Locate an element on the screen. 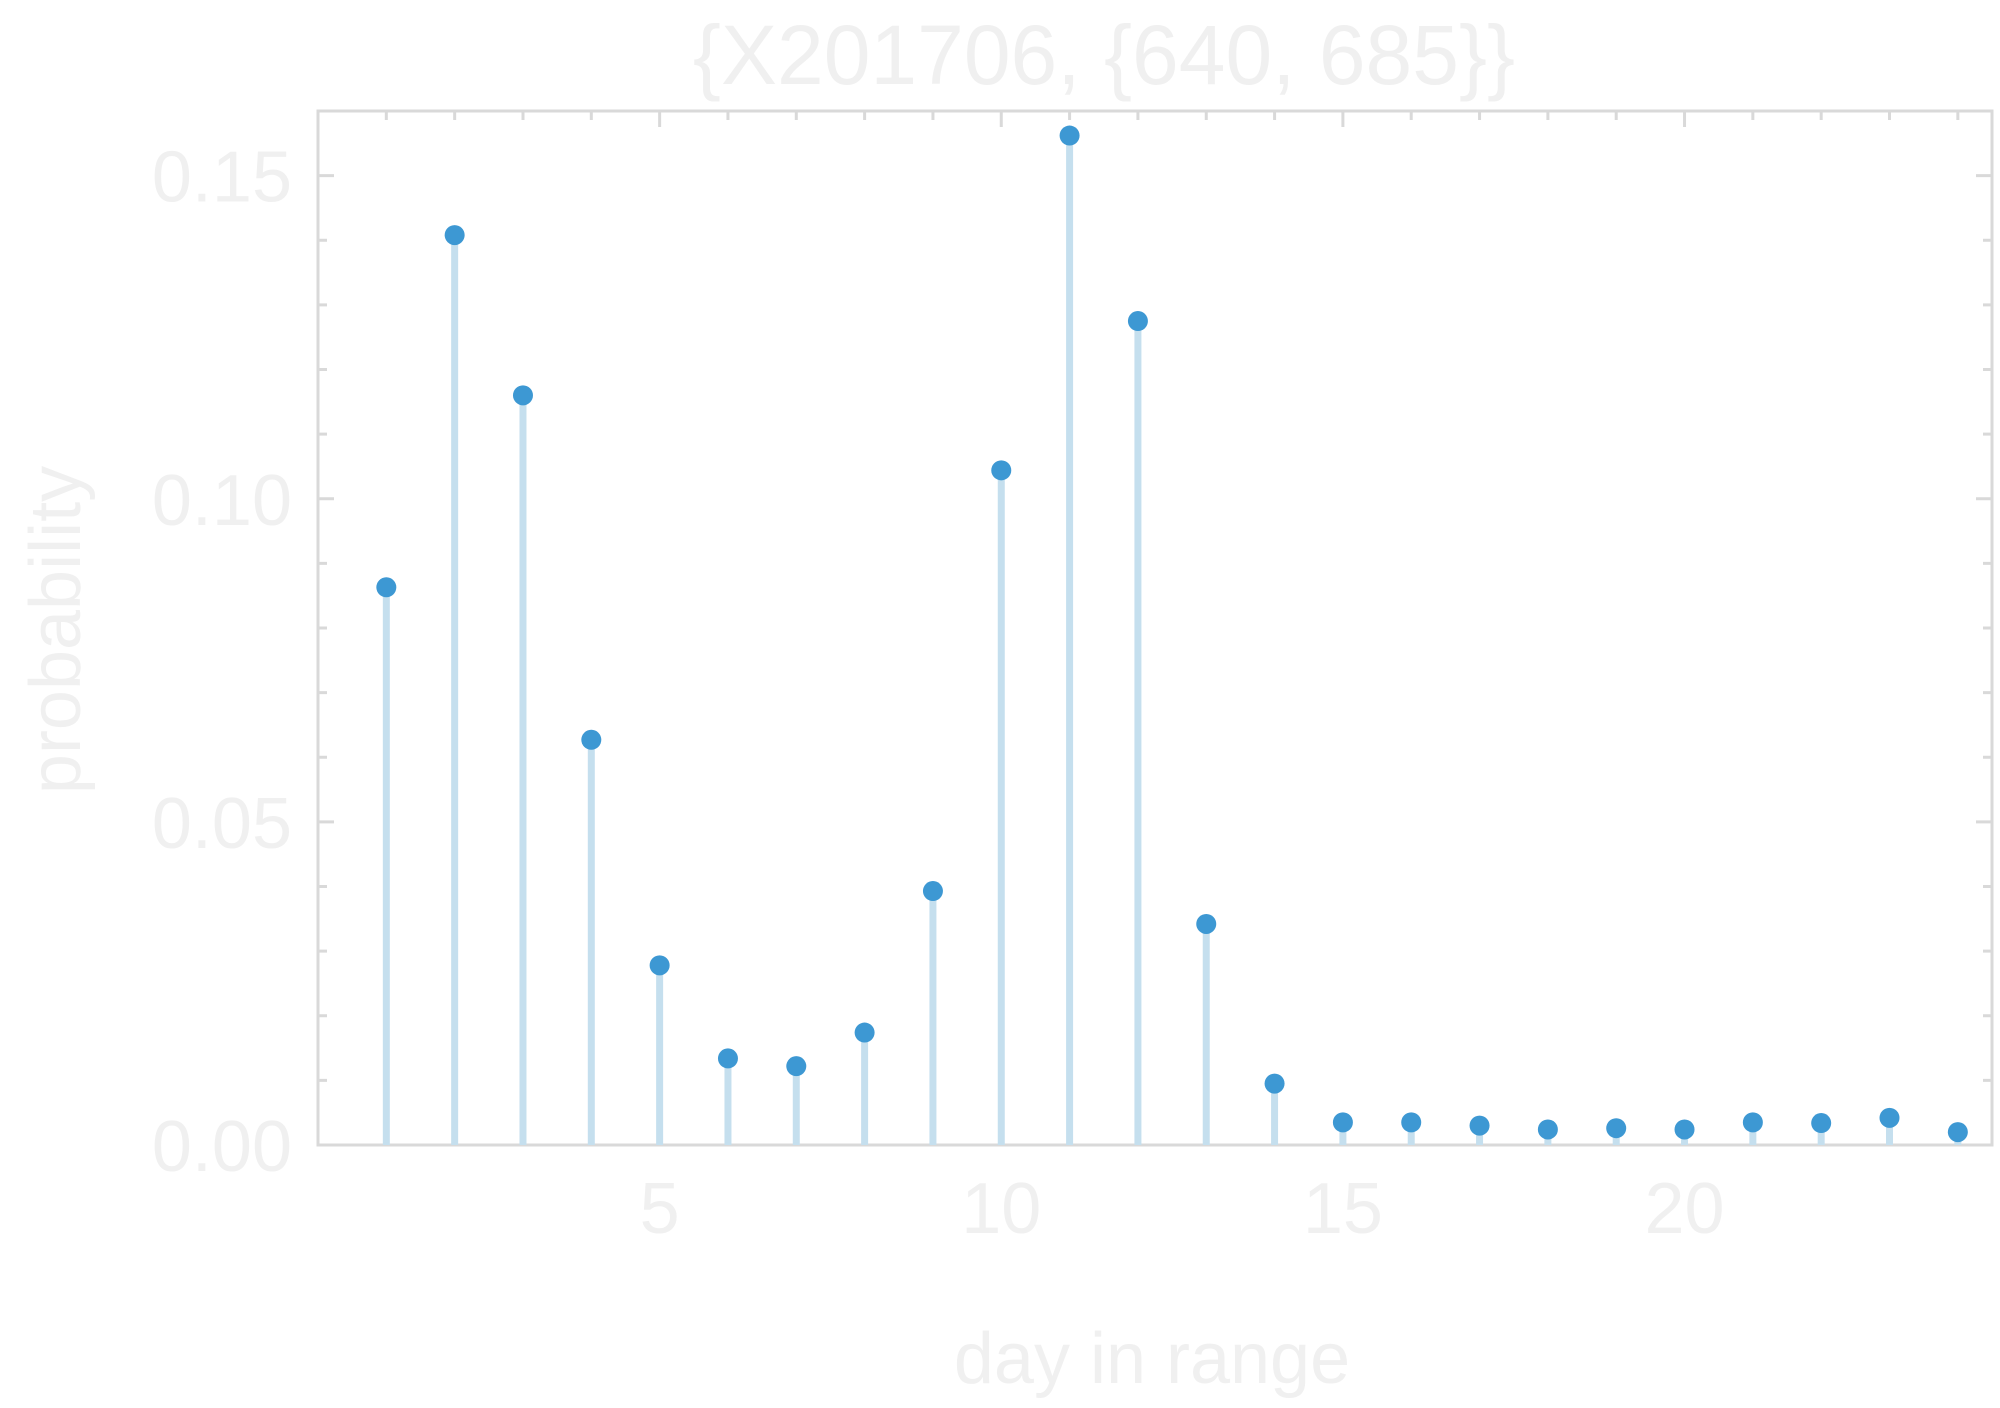 The image size is (2000, 1408). x-tick-label: 5 is located at coordinates (660, 1209).